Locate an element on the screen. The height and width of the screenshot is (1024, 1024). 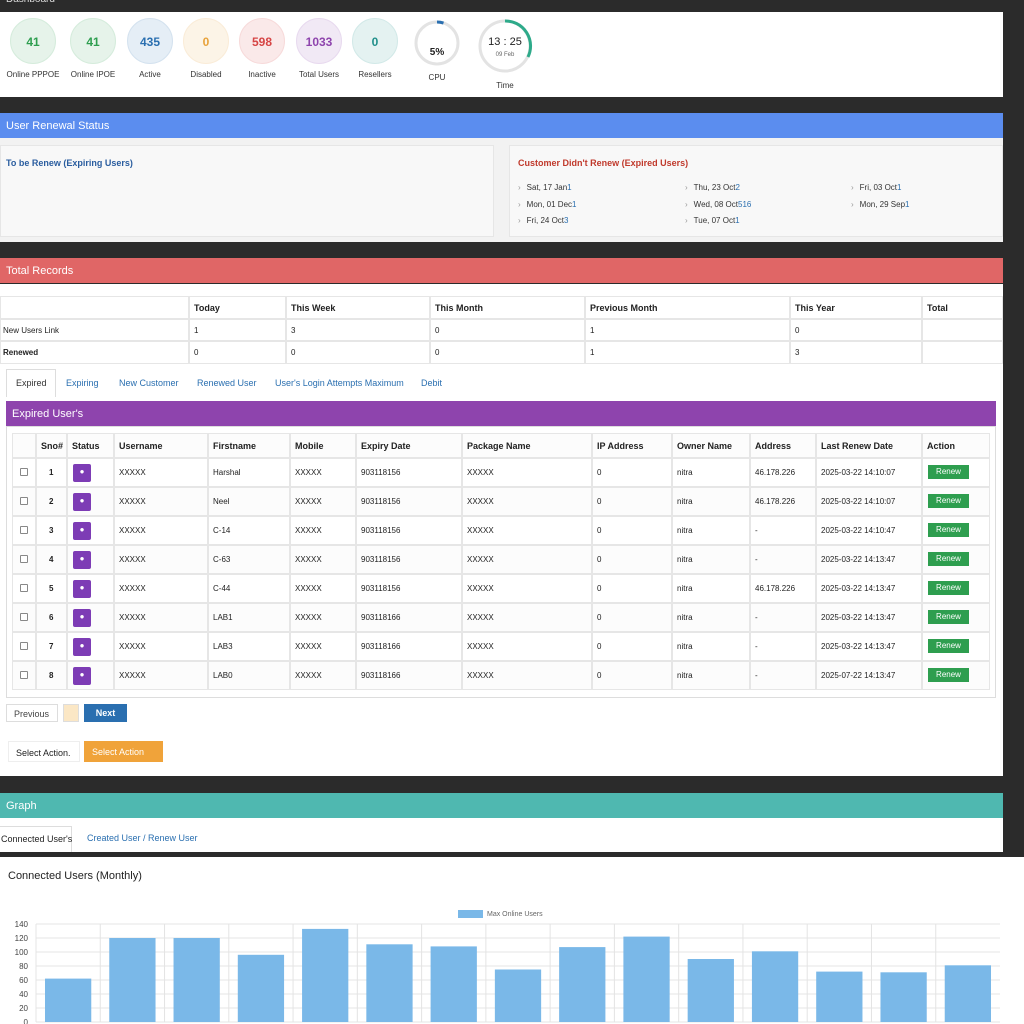
time-value: 13 : 25 is located at coordinates (505, 42).